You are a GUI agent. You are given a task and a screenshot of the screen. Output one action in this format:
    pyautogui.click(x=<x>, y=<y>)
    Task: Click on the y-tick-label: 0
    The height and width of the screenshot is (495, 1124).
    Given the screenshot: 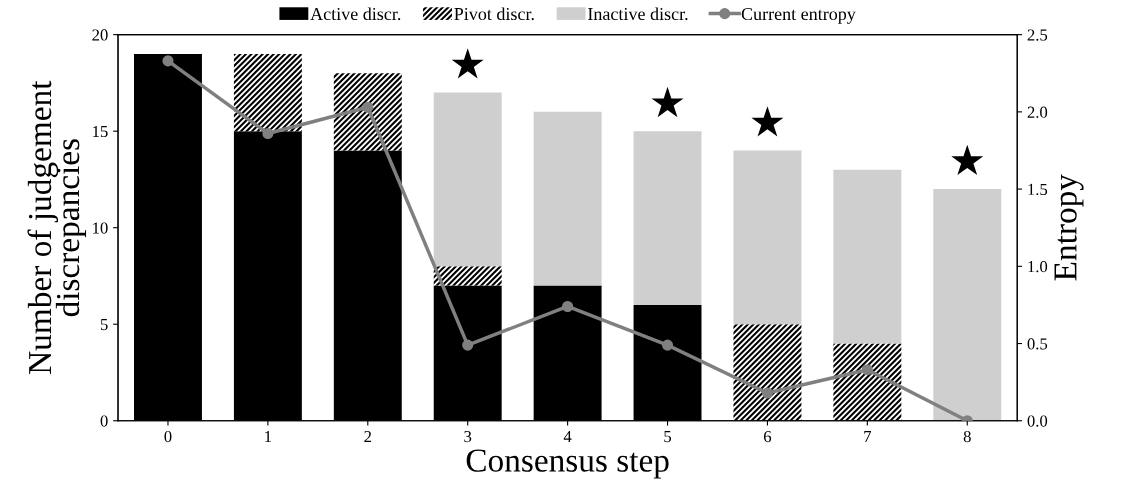 What is the action you would take?
    pyautogui.click(x=104, y=421)
    